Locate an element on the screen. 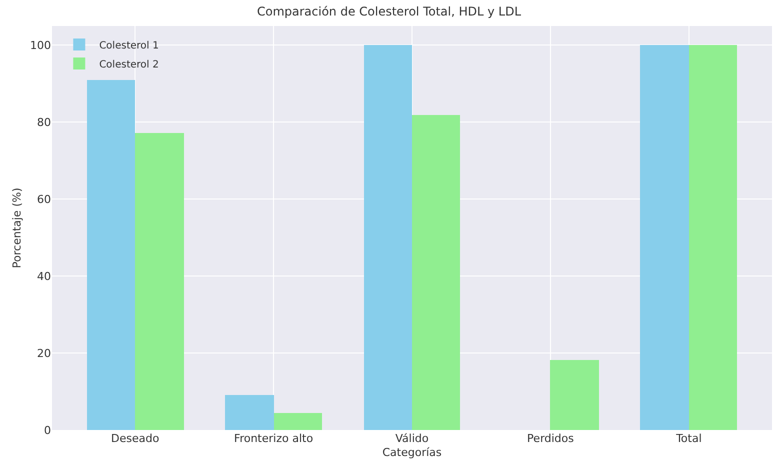 The image size is (778, 468). y-tick-label: 20 is located at coordinates (44, 353).